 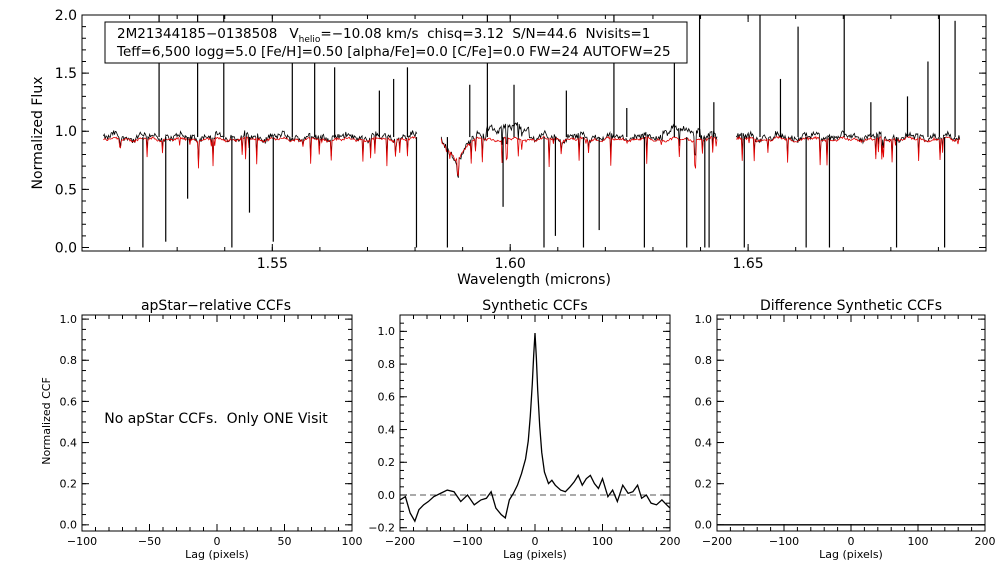 I want to click on apstar-ccf-ytick-label: 0.2, so click(x=69, y=484).